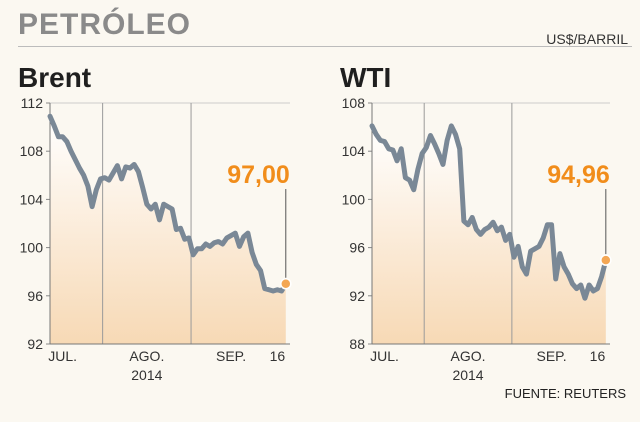  Describe the element at coordinates (598, 356) in the screenshot. I see `wti-x-tick-label: 16` at that location.